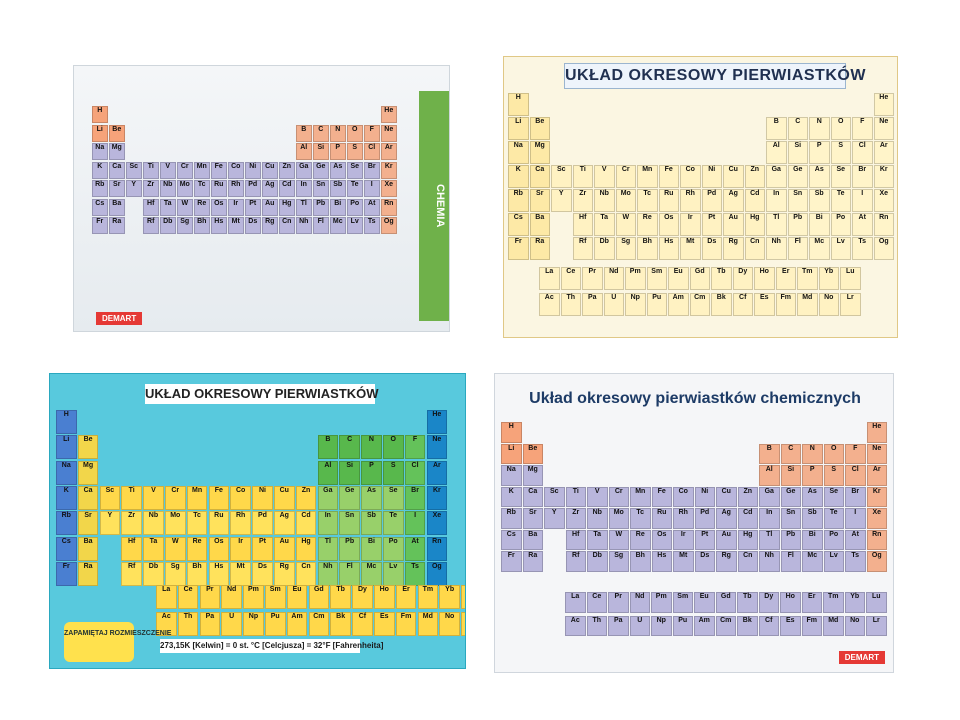 The height and width of the screenshot is (720, 960). What do you see at coordinates (812, 518) in the screenshot?
I see `element-cell: Sb` at bounding box center [812, 518].